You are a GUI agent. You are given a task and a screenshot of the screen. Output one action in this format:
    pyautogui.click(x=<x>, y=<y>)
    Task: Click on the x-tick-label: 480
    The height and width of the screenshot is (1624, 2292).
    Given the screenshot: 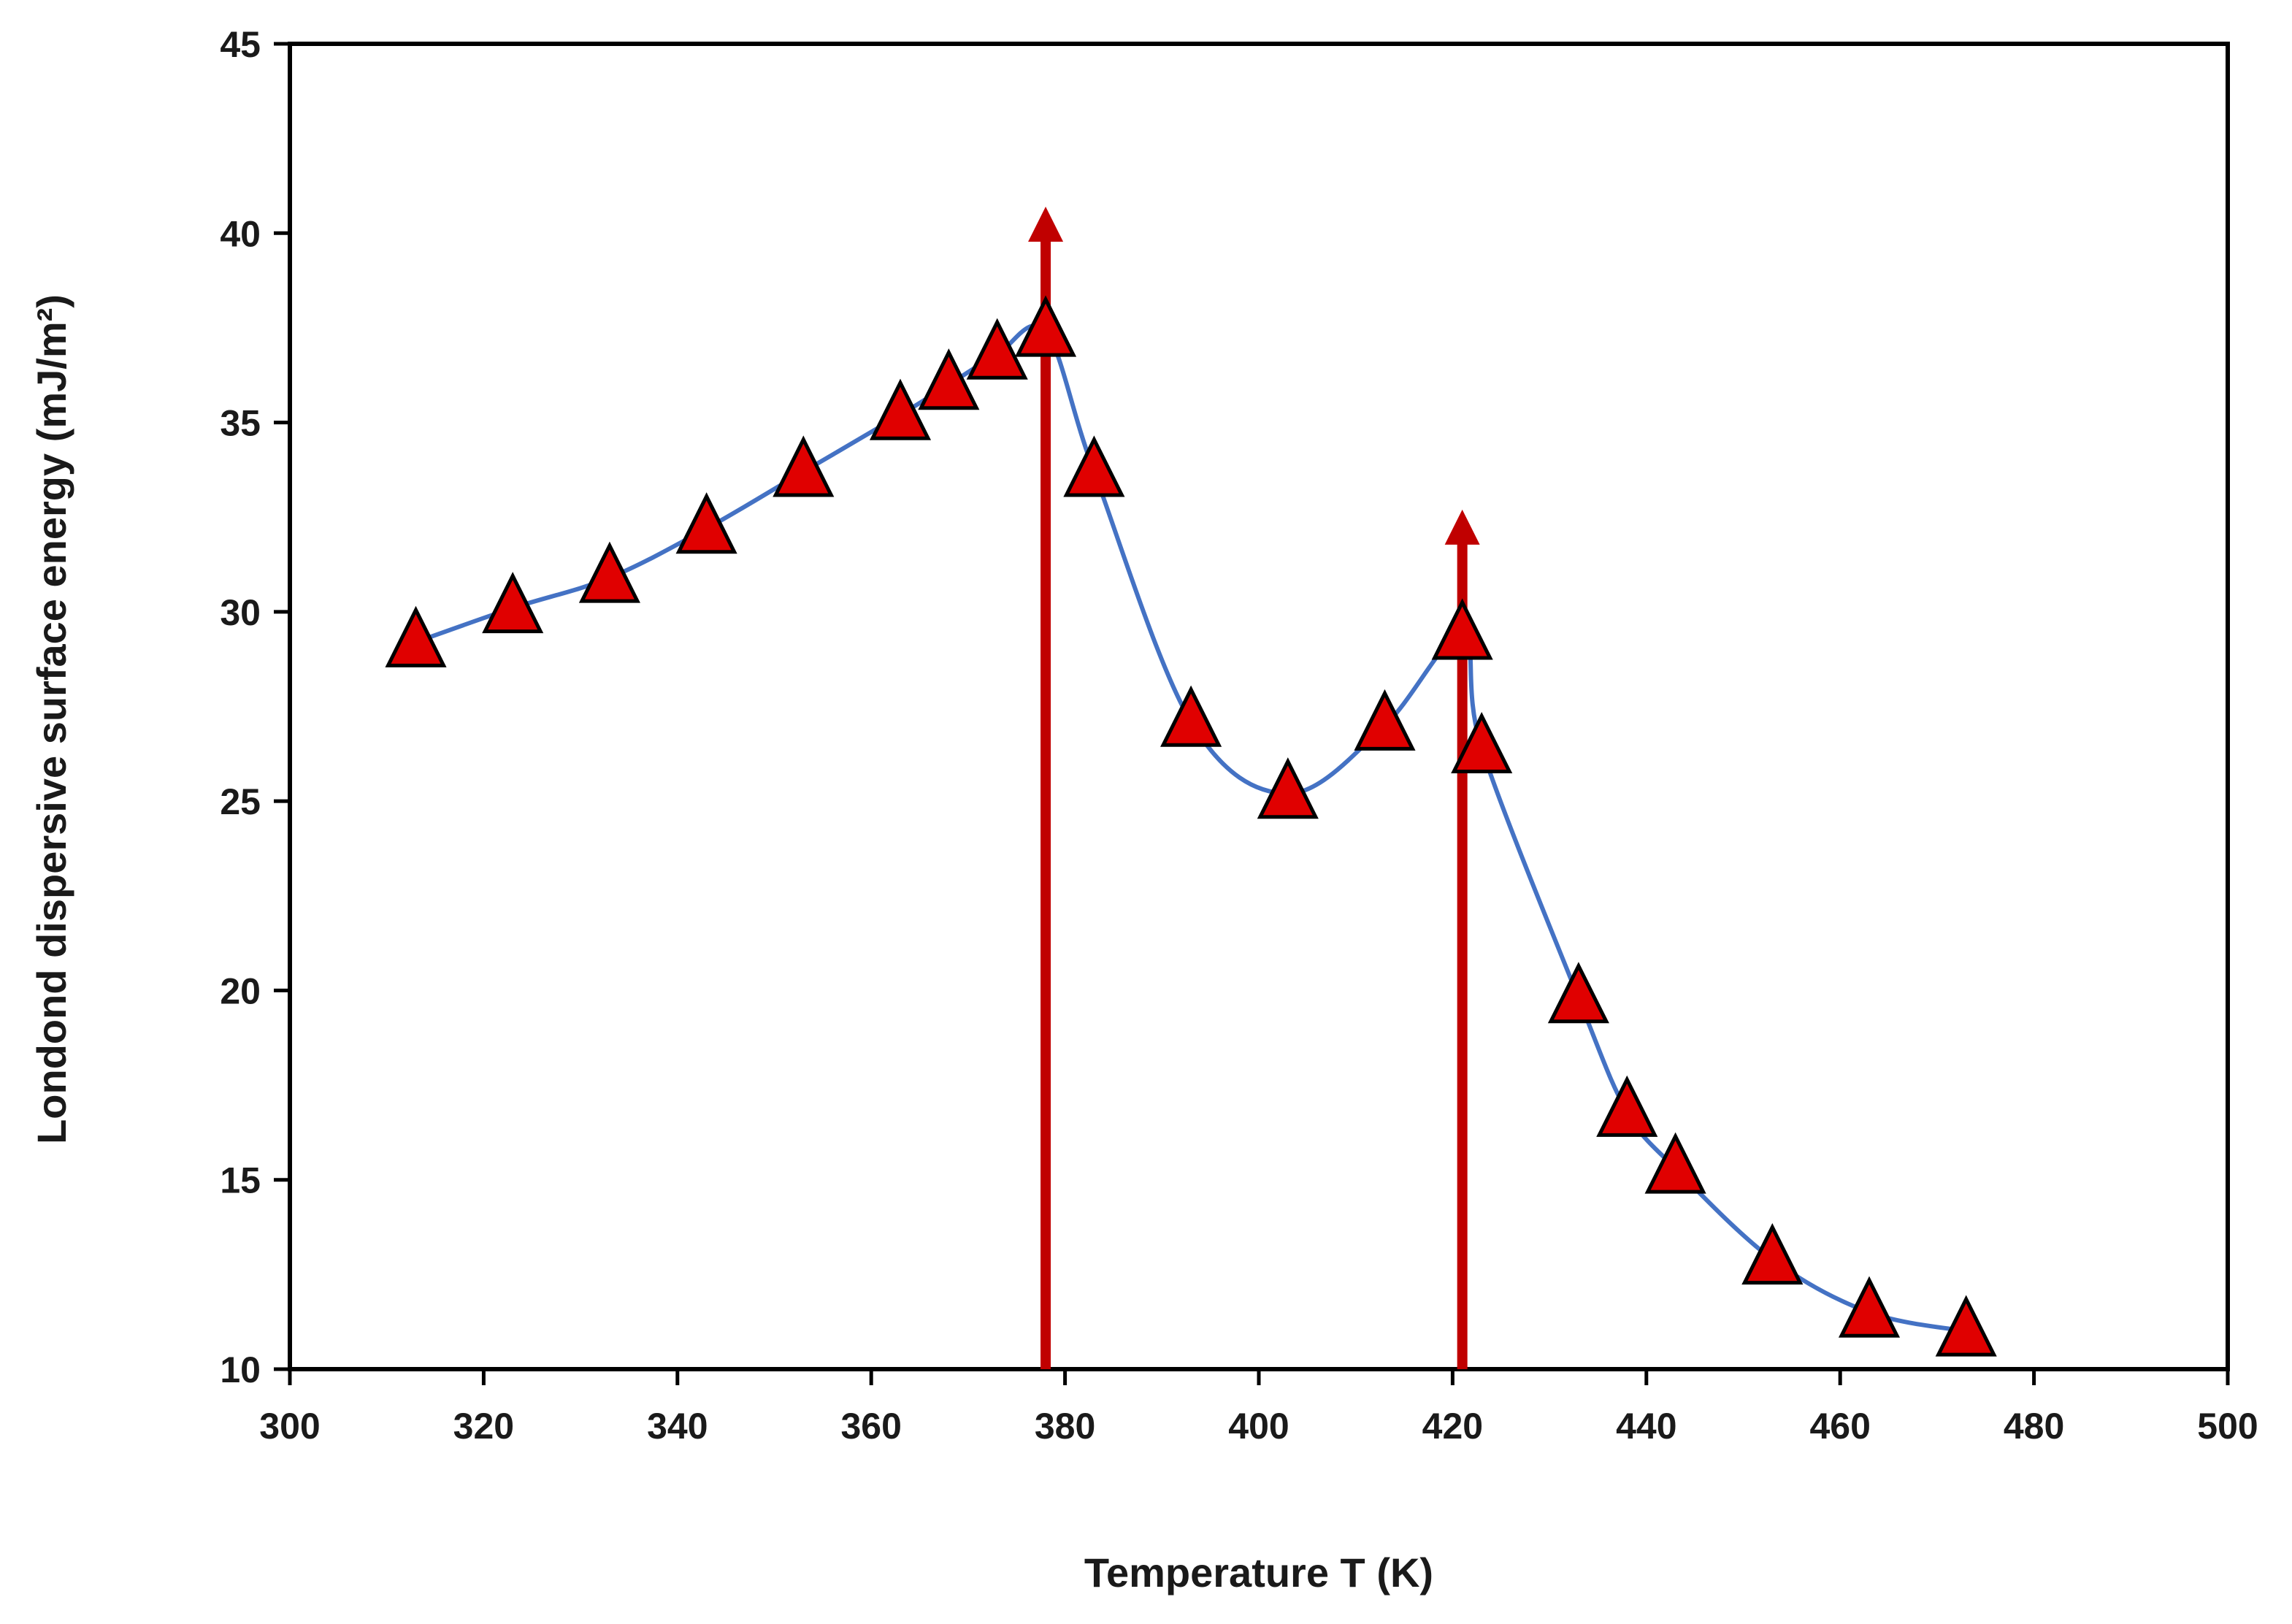 What is the action you would take?
    pyautogui.click(x=2034, y=1427)
    